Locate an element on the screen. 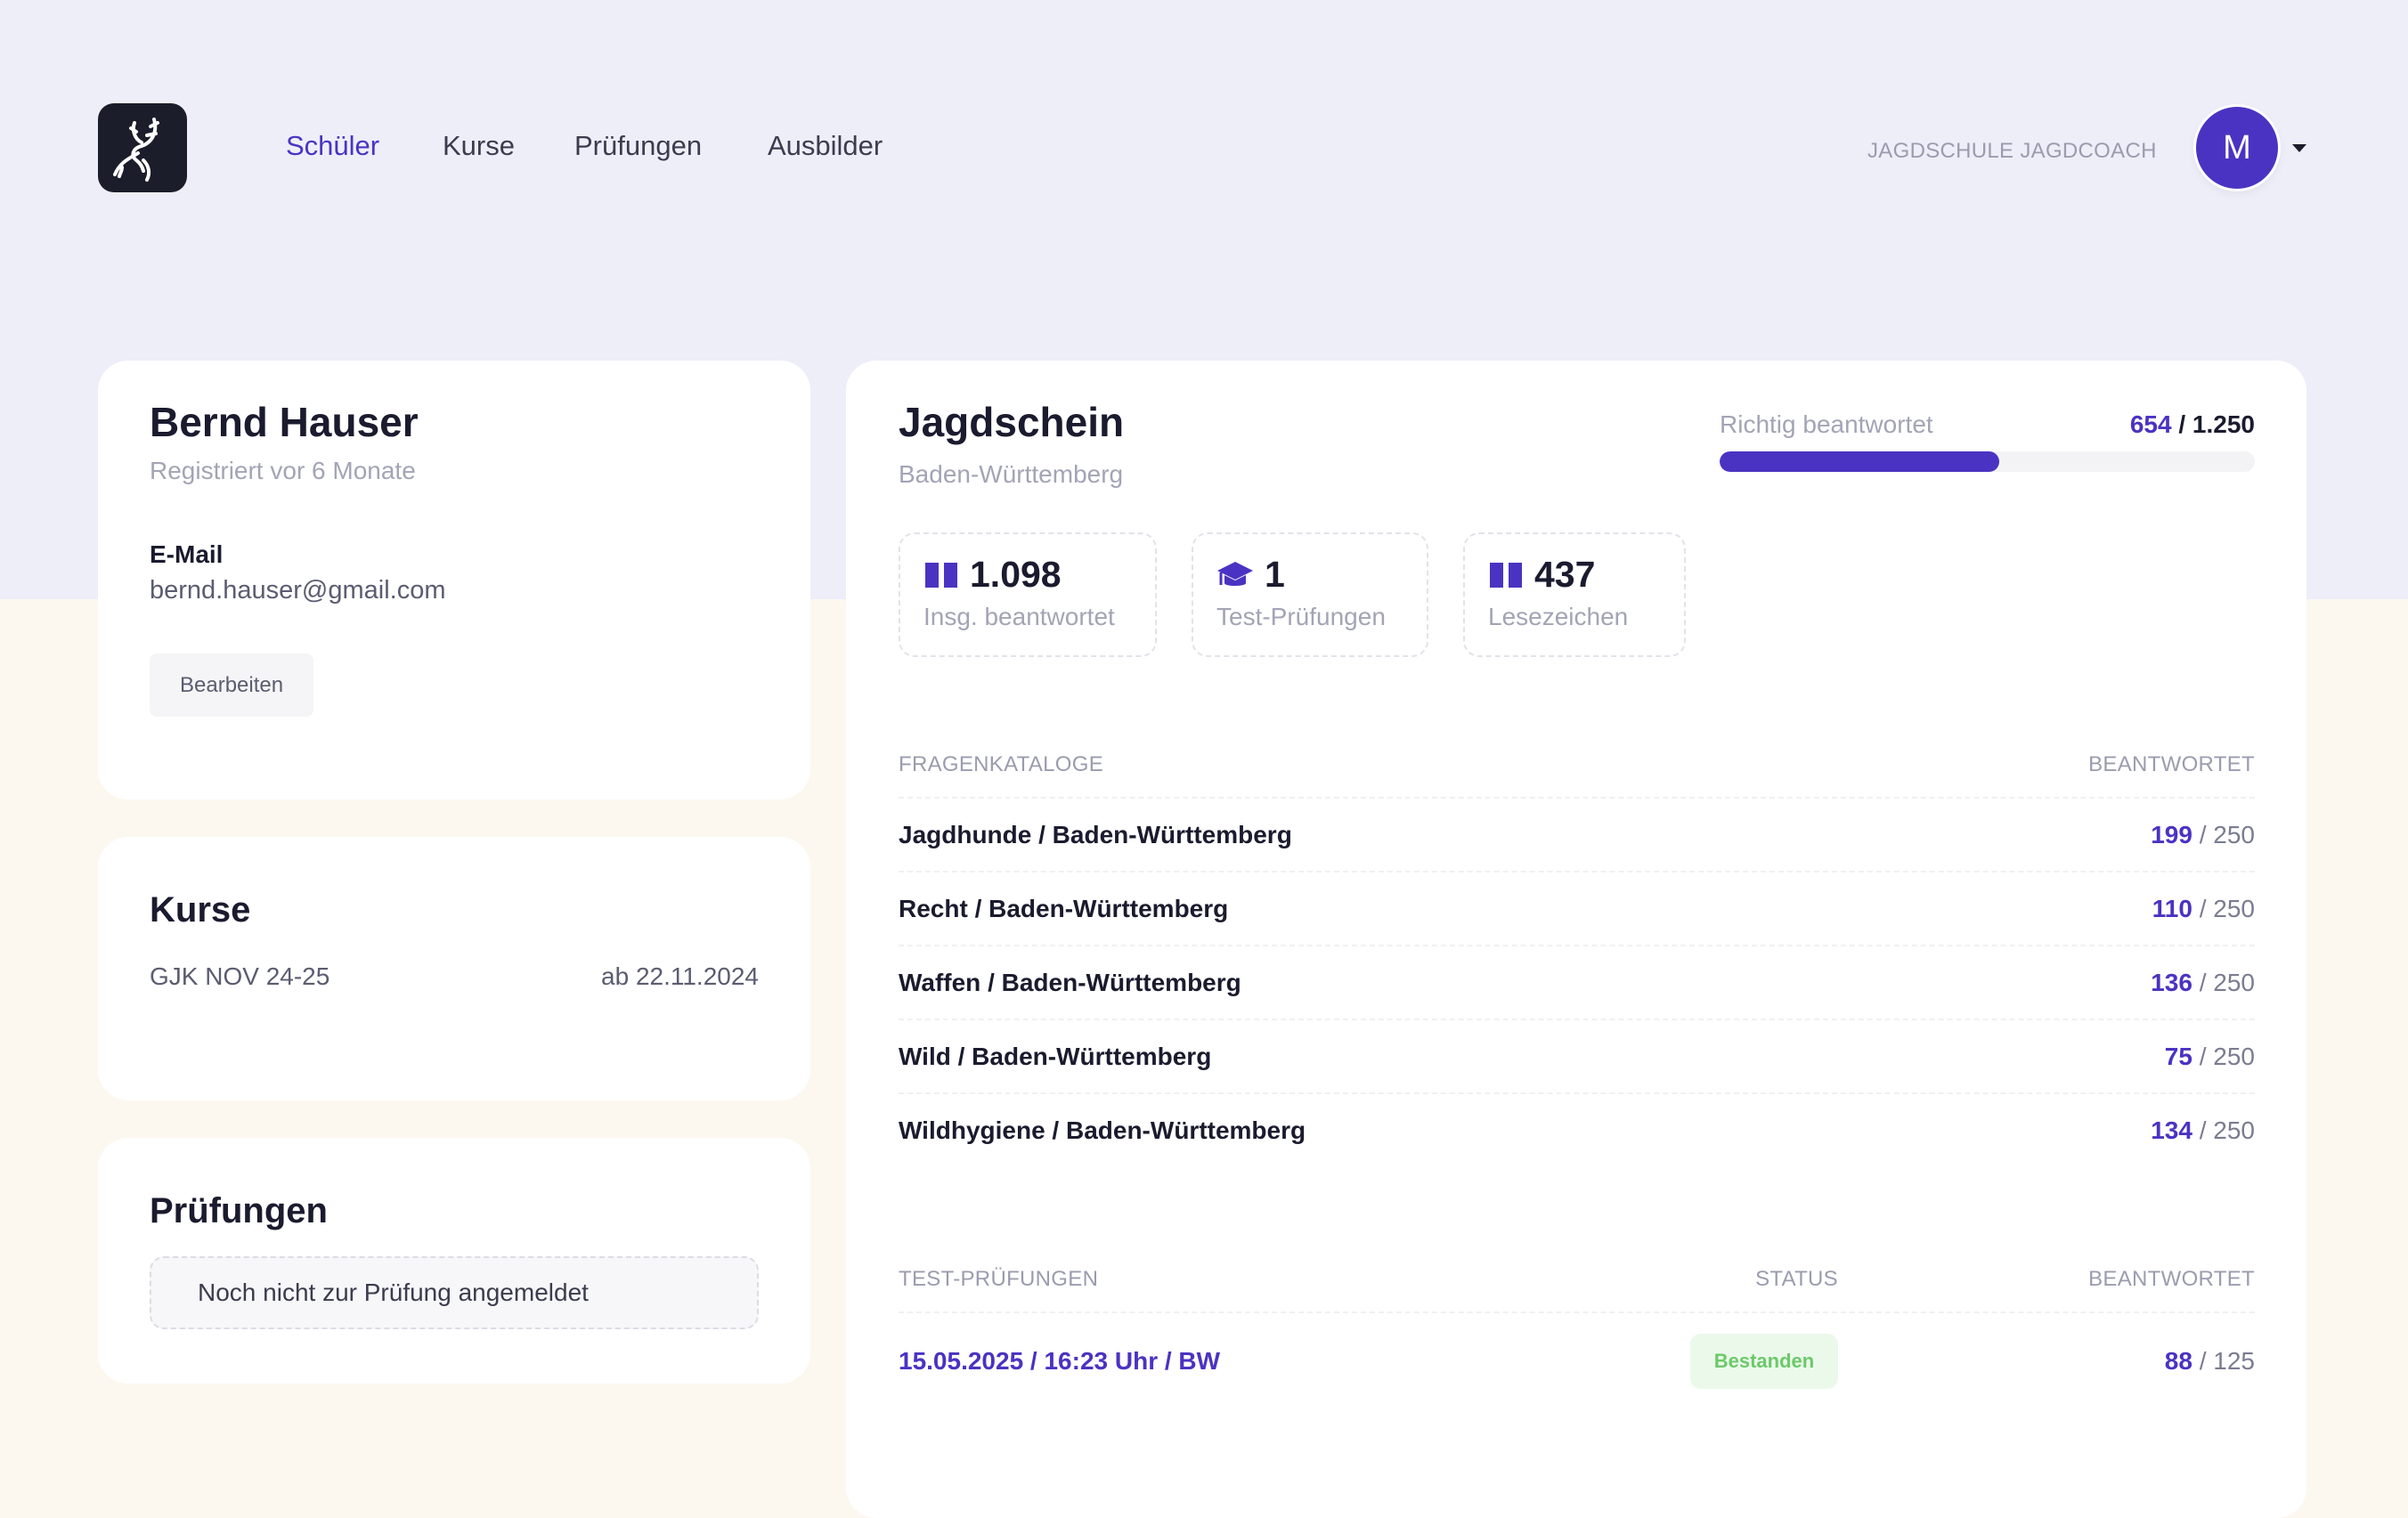 The width and height of the screenshot is (2408, 1518). stat-value: 1.098 is located at coordinates (1016, 575).